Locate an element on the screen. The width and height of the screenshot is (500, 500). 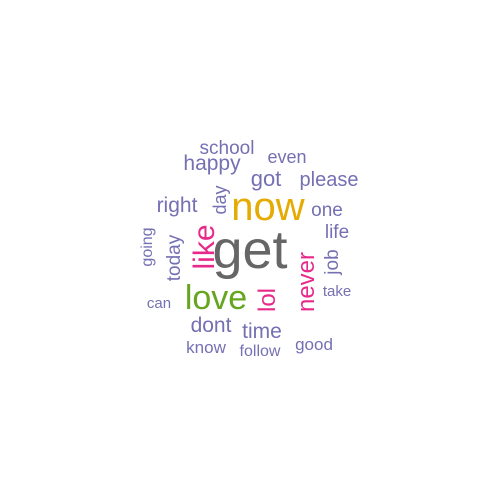
word-please: please is located at coordinates (329, 180).